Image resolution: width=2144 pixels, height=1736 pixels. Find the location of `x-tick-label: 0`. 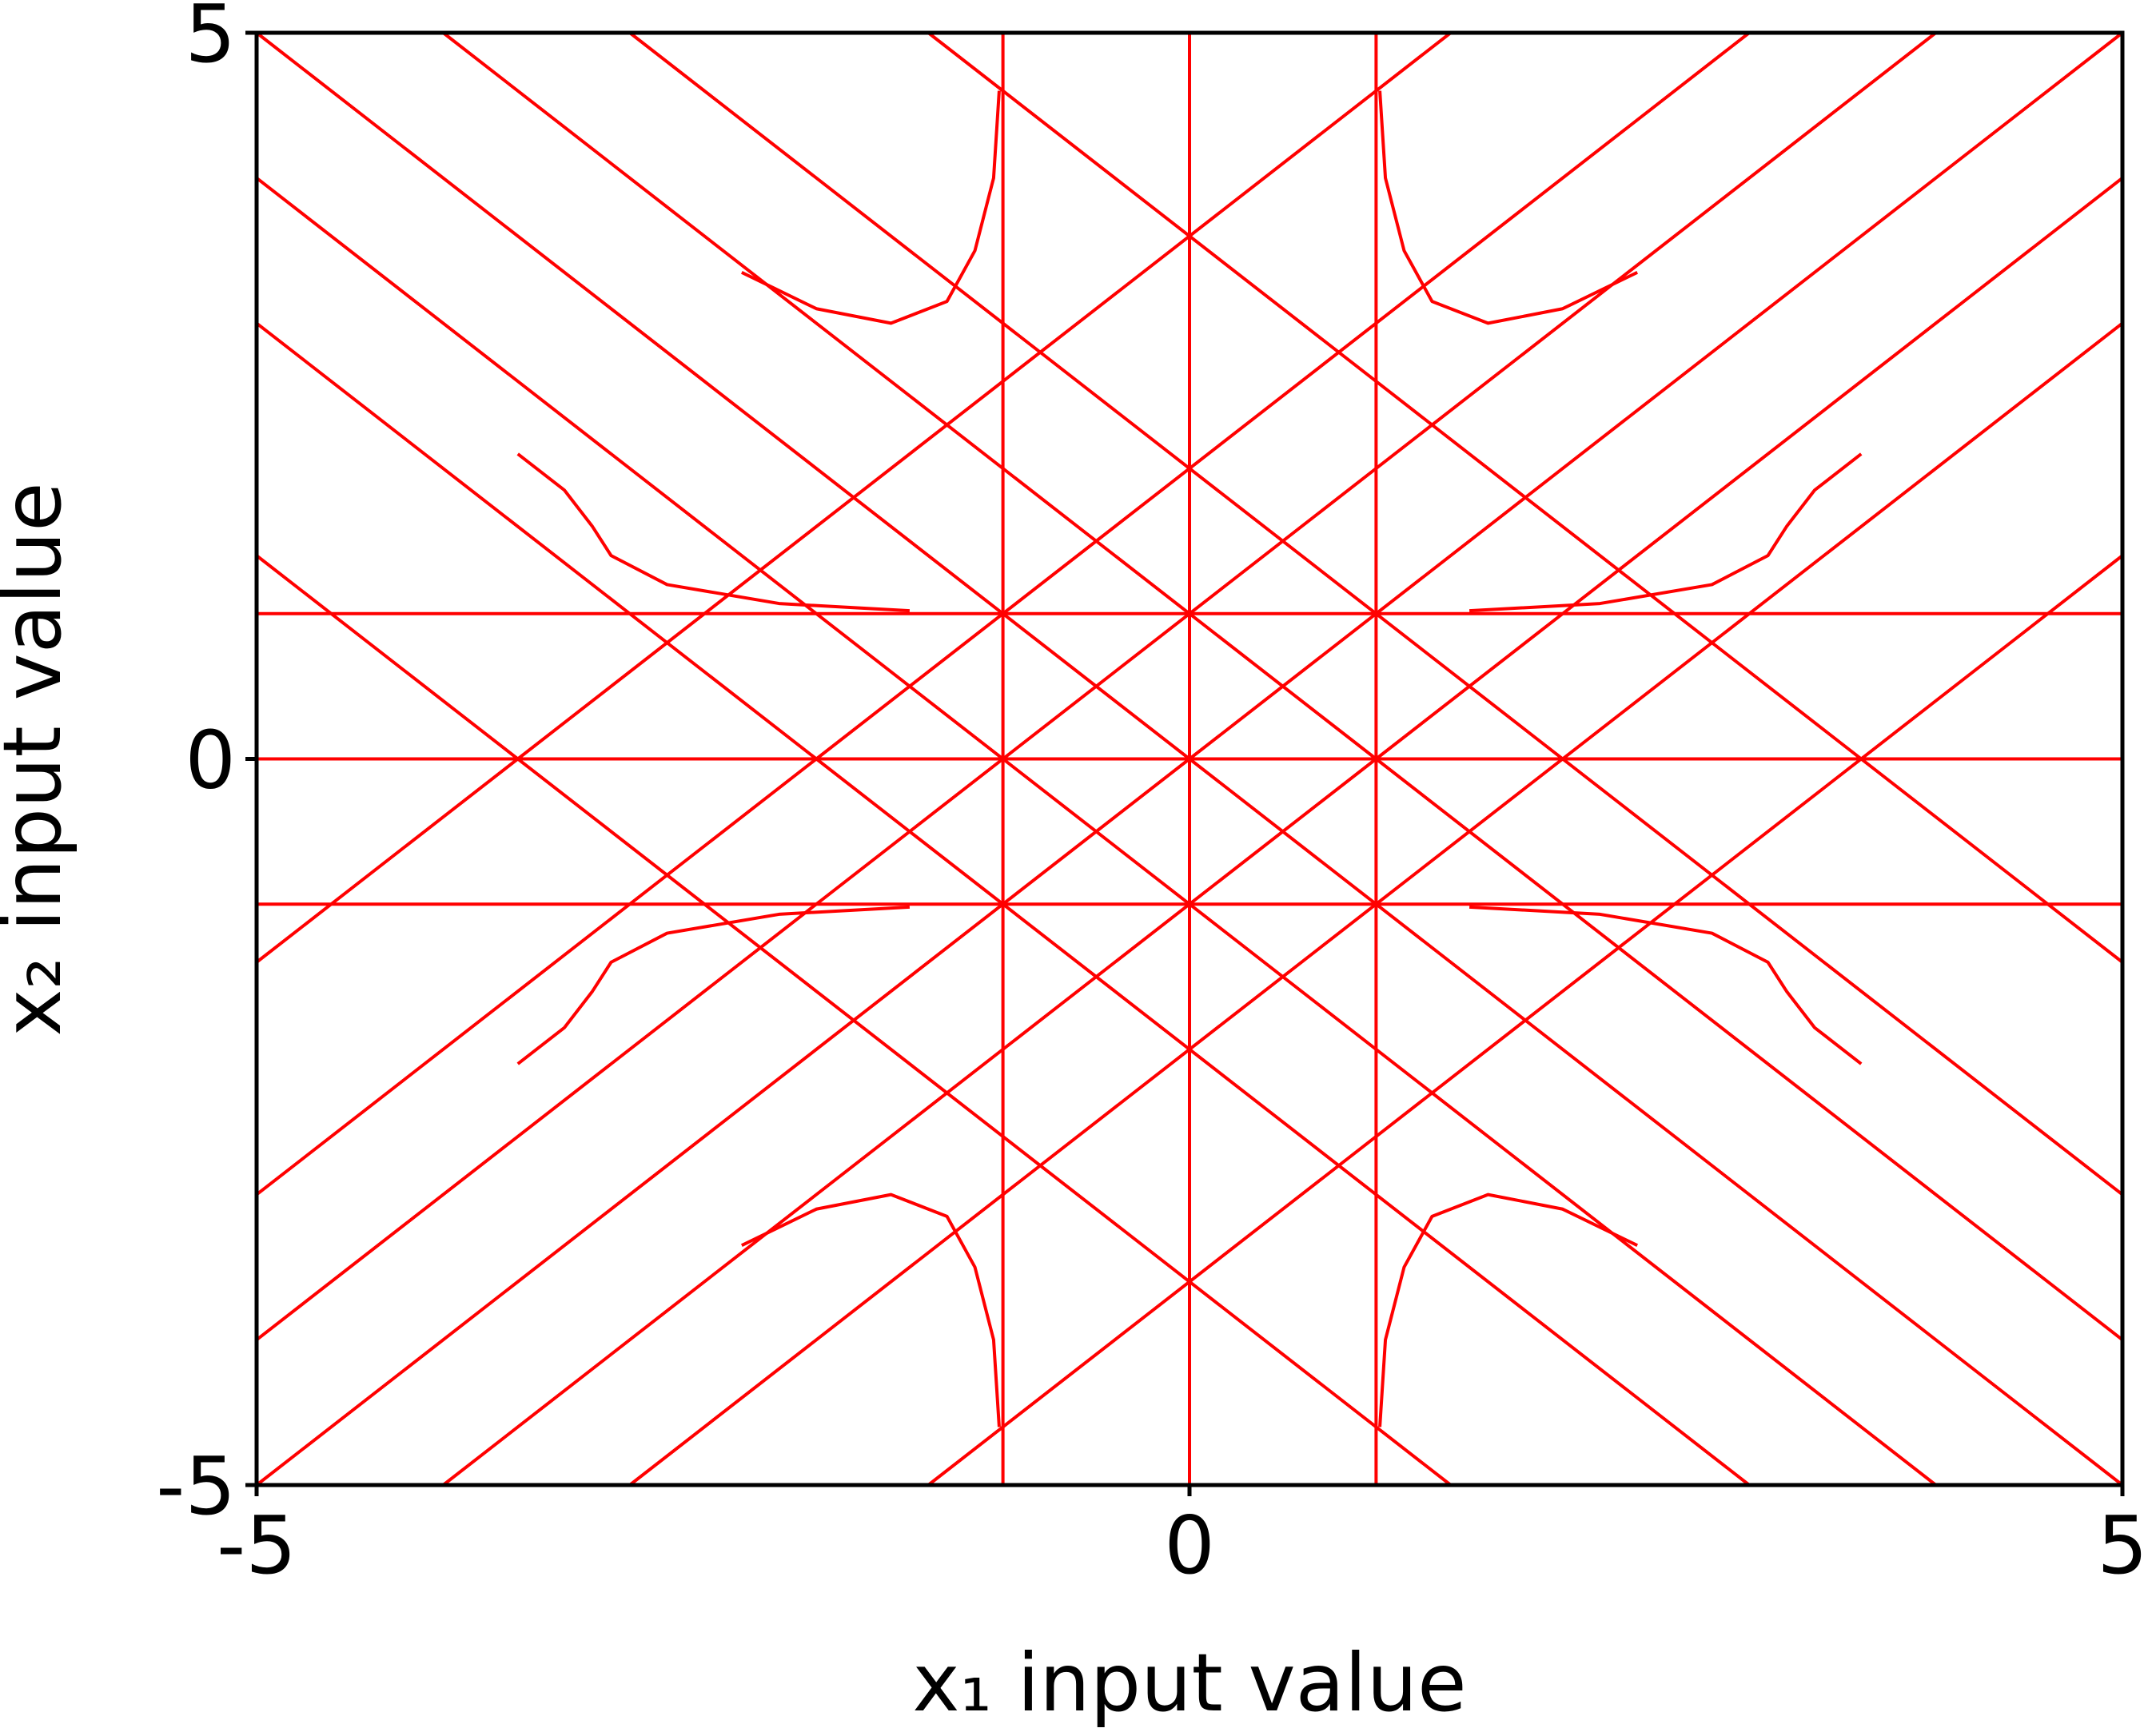

x-tick-label: 0 is located at coordinates (1189, 1545).